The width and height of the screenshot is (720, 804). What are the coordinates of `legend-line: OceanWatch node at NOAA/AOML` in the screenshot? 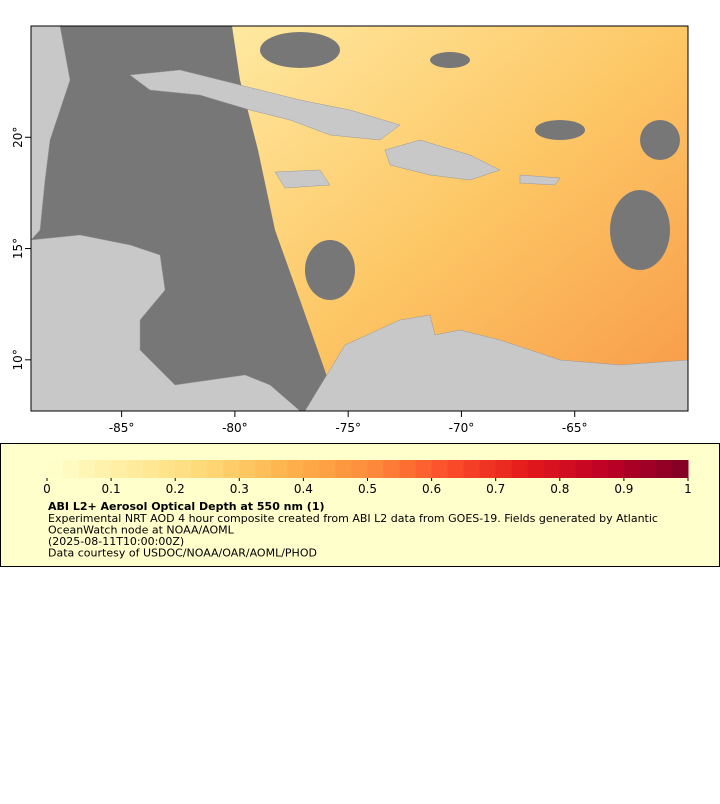 It's located at (141, 530).